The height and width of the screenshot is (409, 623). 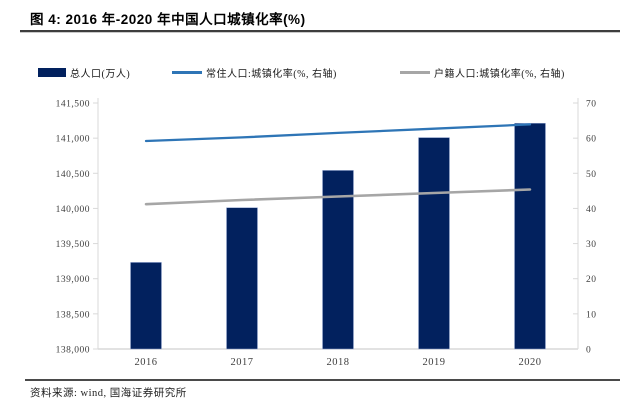 What do you see at coordinates (499, 74) in the screenshot?
I see `legend-label: 户籍人口:城镇化率(%, 右轴)` at bounding box center [499, 74].